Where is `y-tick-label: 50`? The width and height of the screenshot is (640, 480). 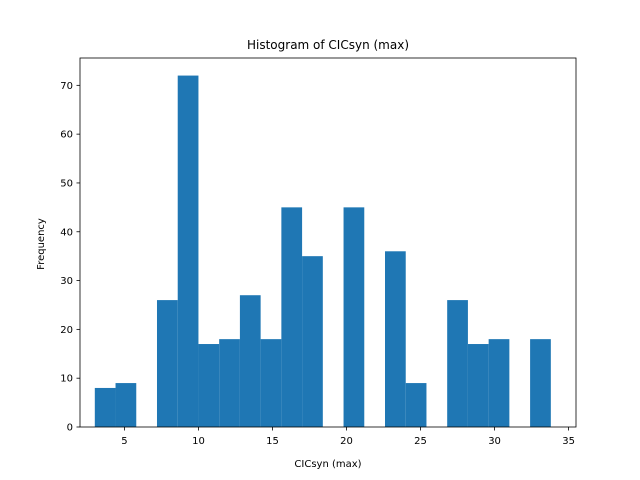 y-tick-label: 50 is located at coordinates (66, 183).